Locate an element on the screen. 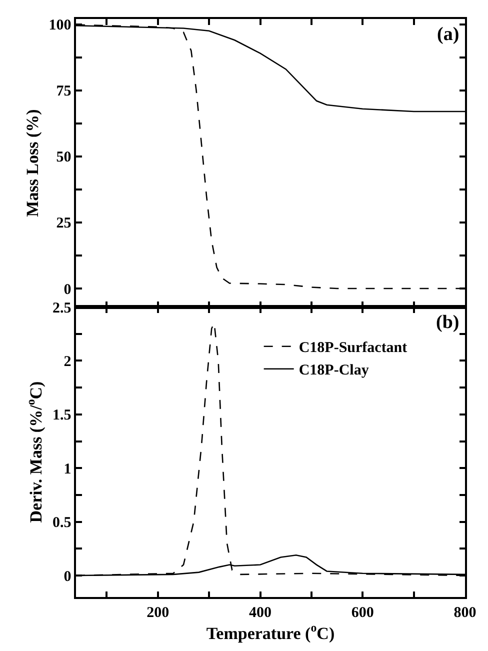 This screenshot has height=651, width=488. y-tick-label: 1 is located at coordinates (68, 469).